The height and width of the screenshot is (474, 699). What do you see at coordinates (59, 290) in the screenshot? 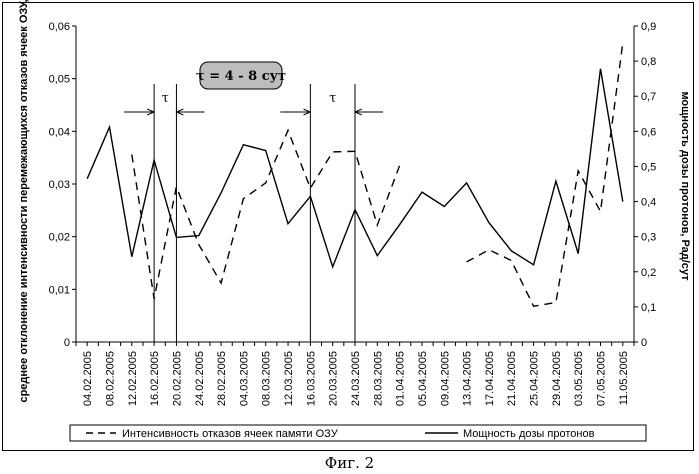
I see `y-left-tick-label: 0,01` at bounding box center [59, 290].